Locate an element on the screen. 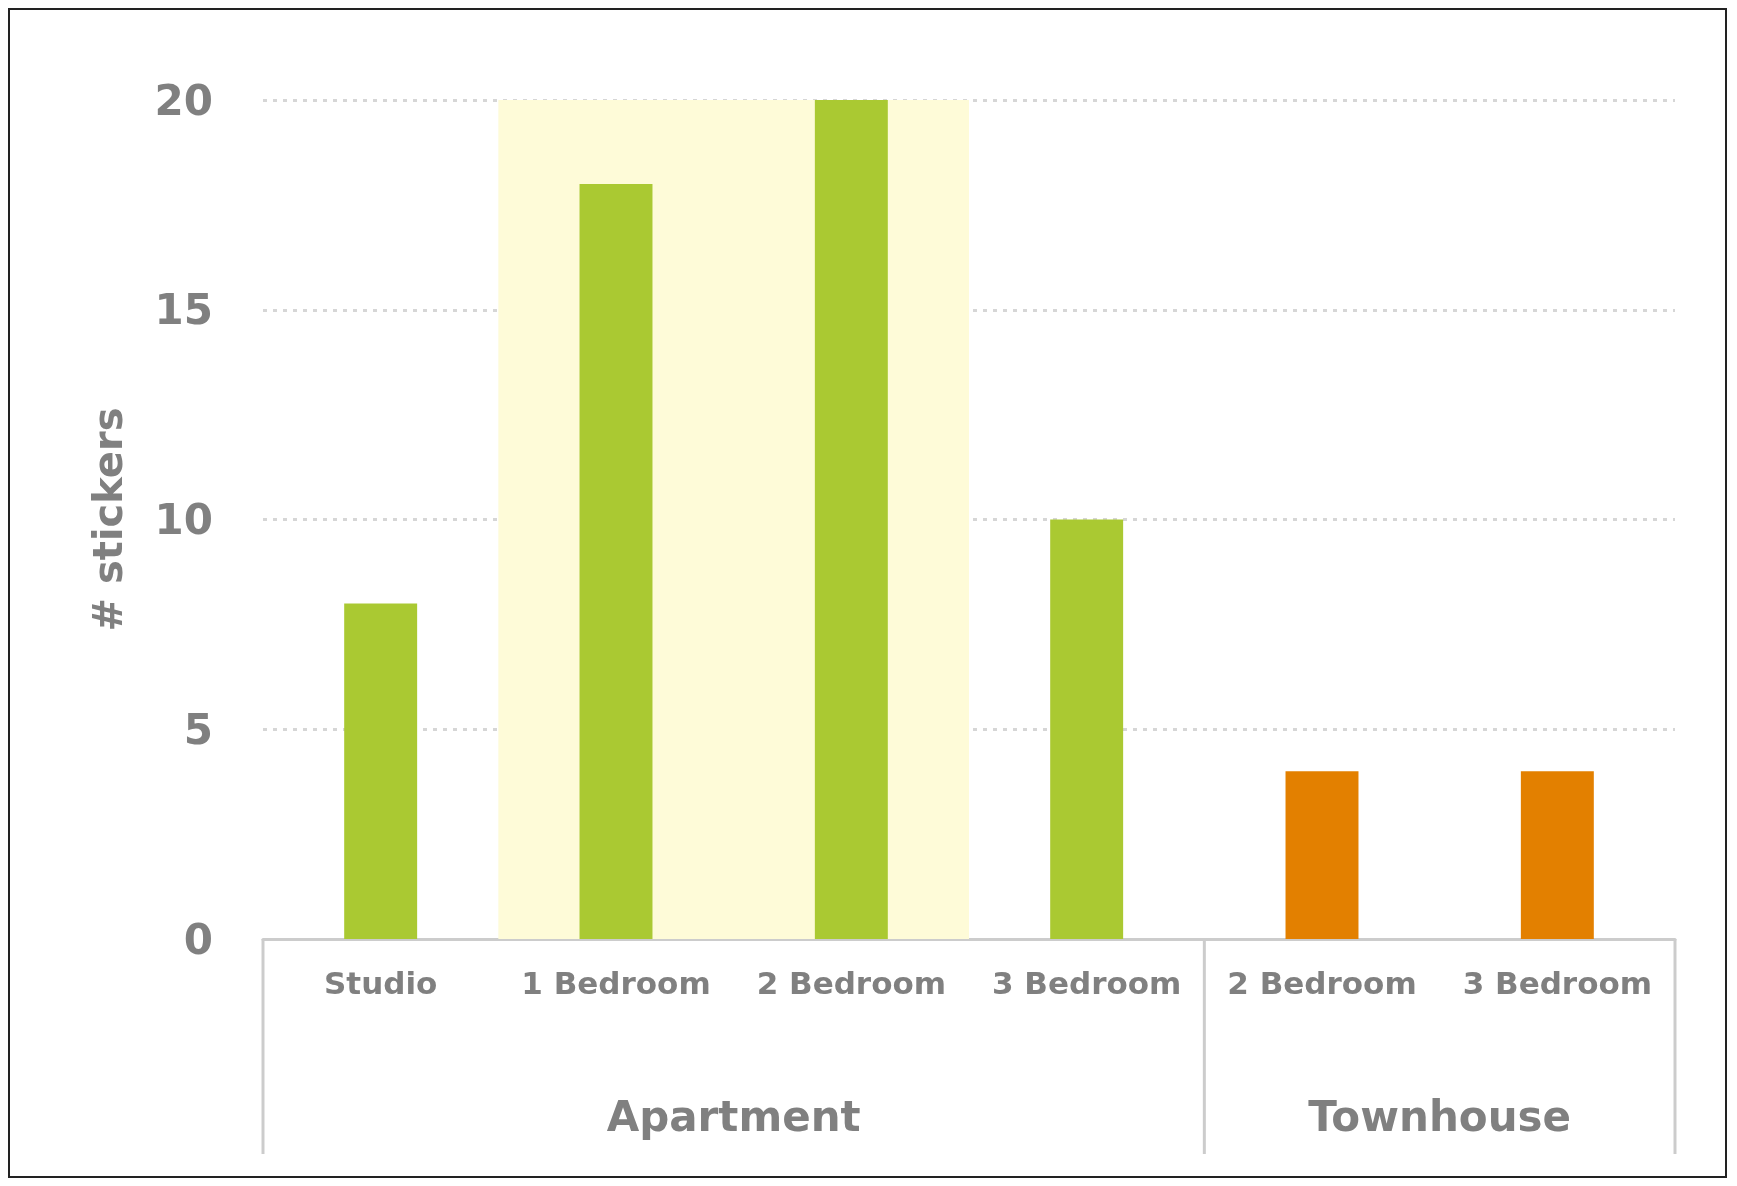 This screenshot has height=1186, width=1737. y-tick-label: 20 is located at coordinates (183, 100).